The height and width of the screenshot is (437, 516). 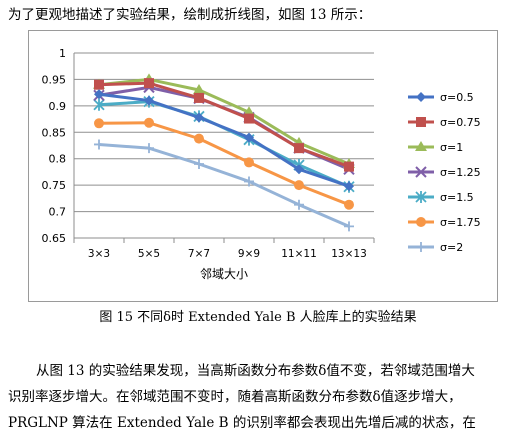 I want to click on y-tick-label: 0.65, so click(x=54, y=238).